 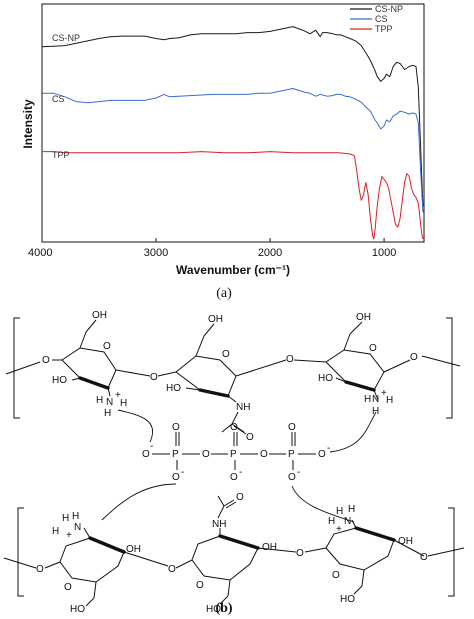 I want to click on bracket-top-left, so click(x=16, y=368).